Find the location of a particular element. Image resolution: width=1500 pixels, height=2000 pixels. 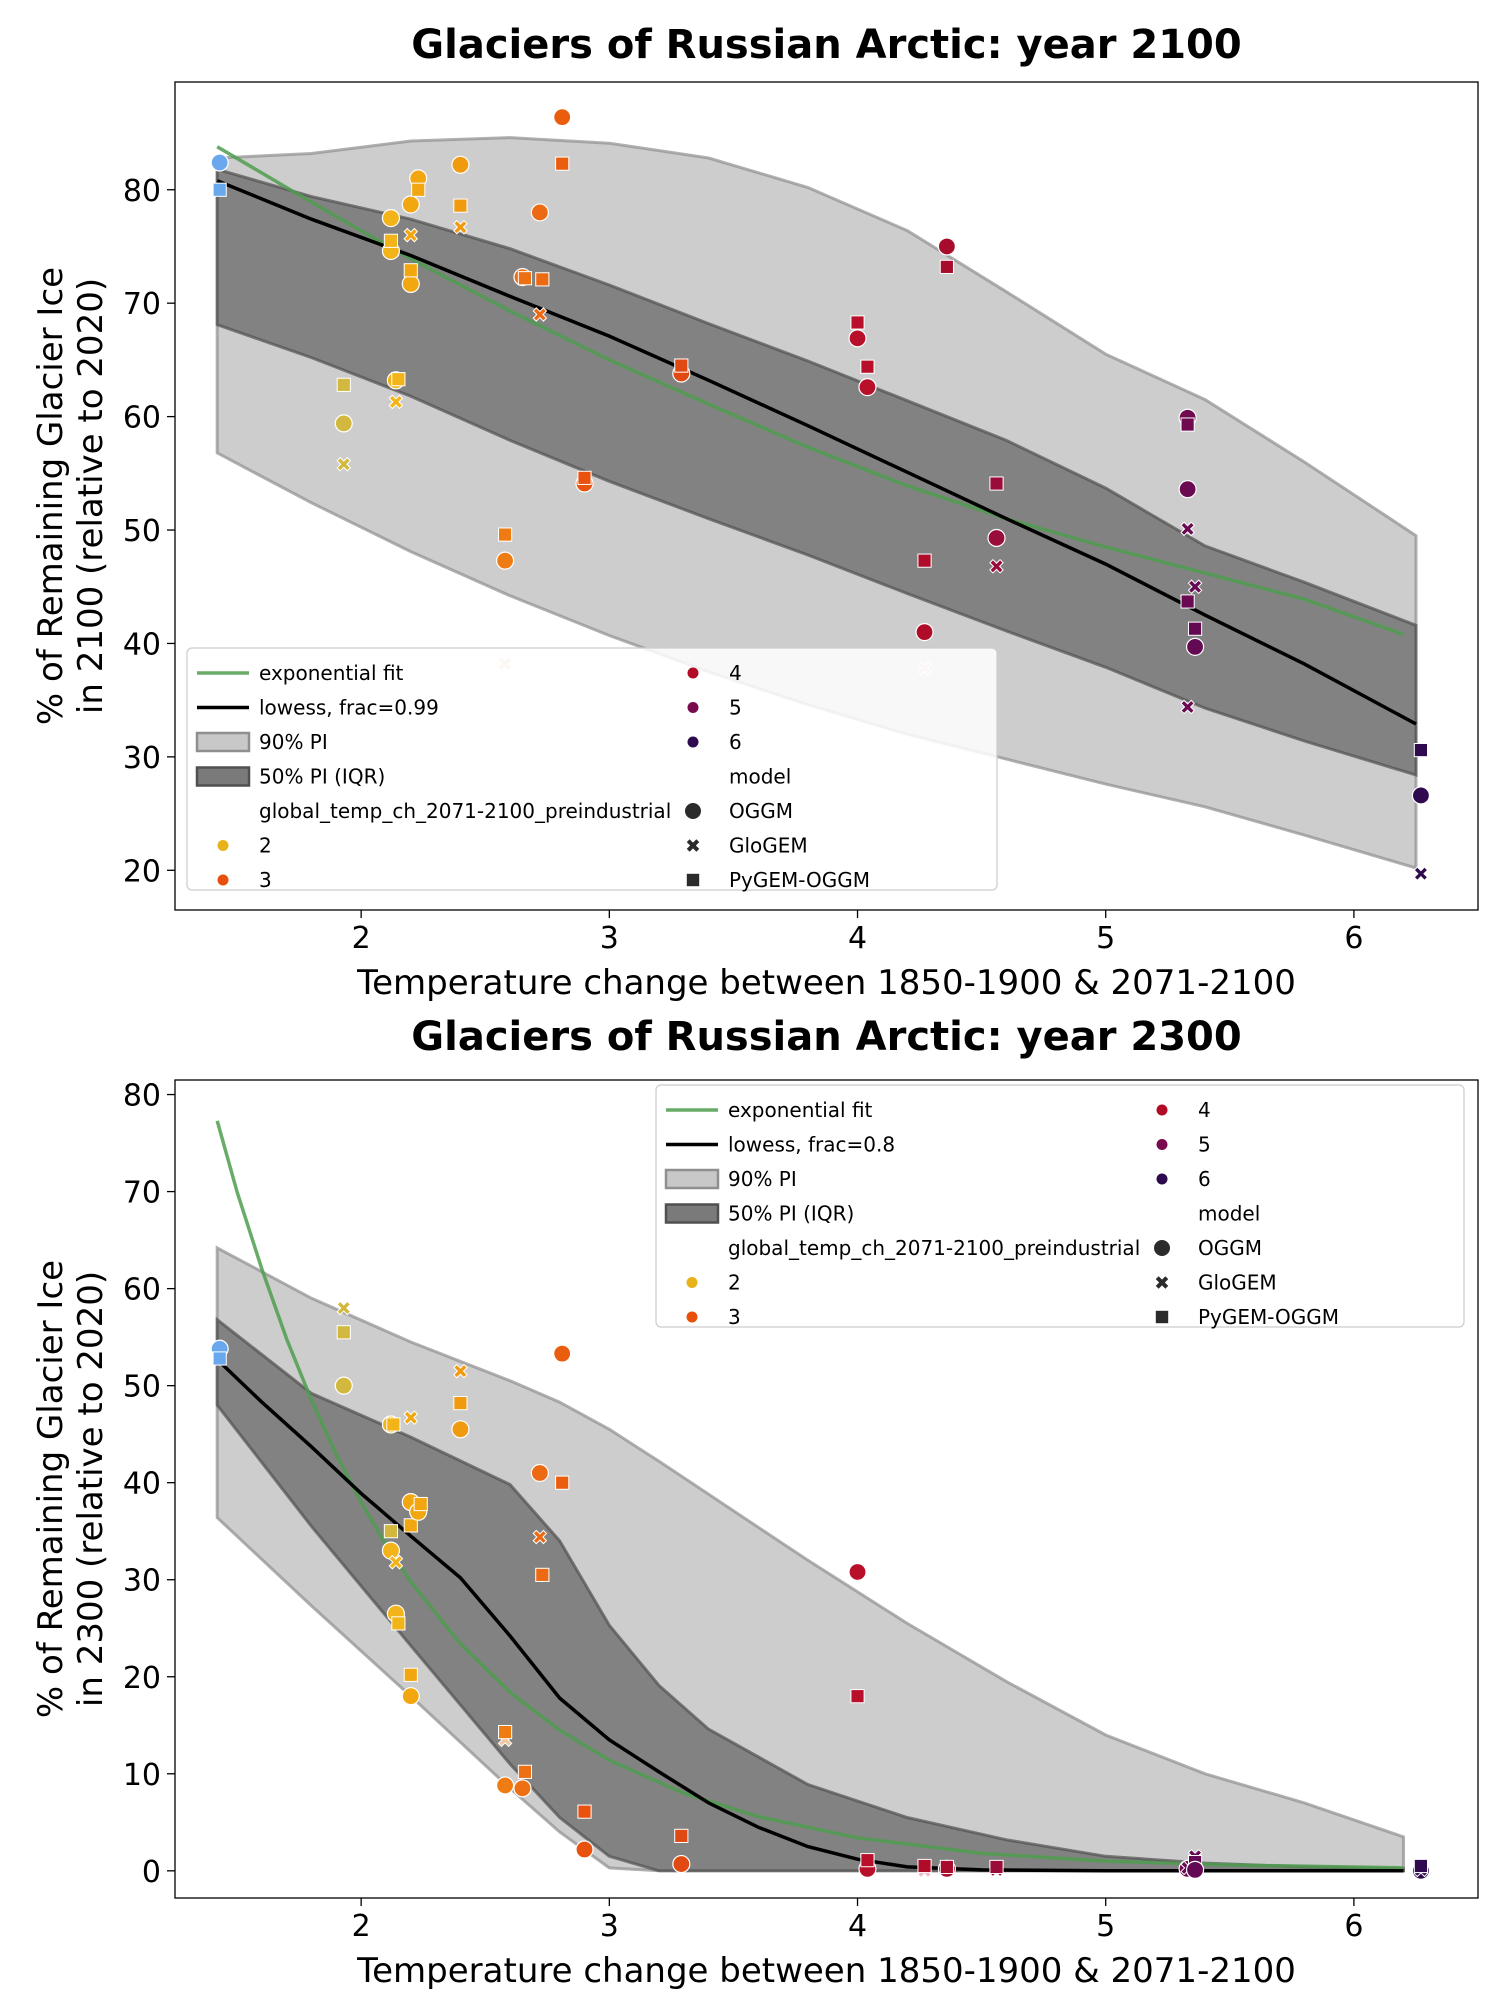

legend-label: lowess, frac=0.8 is located at coordinates (811, 1145).